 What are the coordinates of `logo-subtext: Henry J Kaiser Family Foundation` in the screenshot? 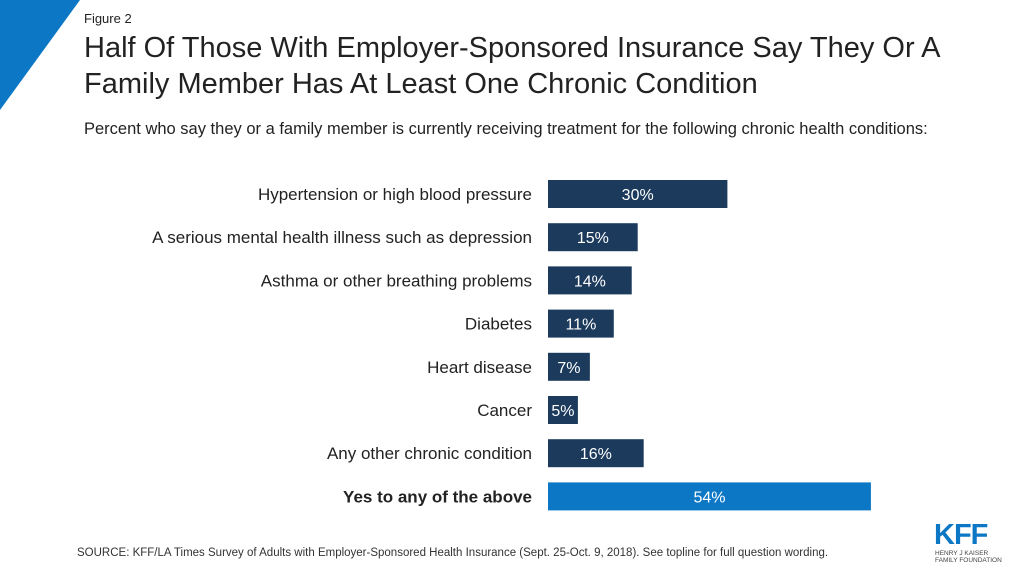 It's located at (975, 557).